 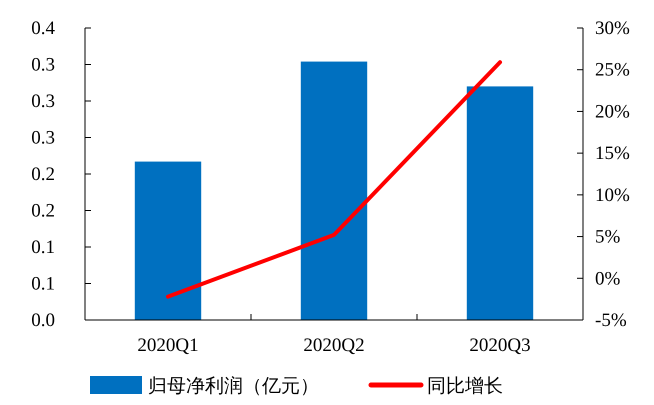 I want to click on x-tick-label: 2020Q1, so click(x=168, y=345).